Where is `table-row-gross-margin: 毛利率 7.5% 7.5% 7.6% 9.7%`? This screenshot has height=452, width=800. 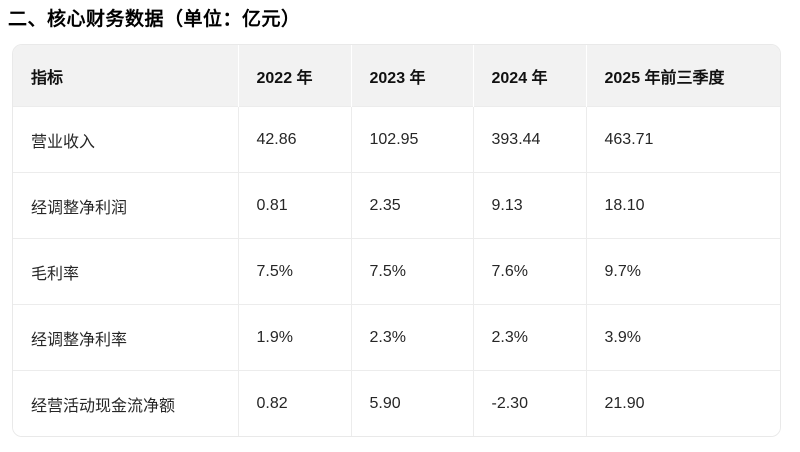 table-row-gross-margin: 毛利率 7.5% 7.5% 7.6% 9.7% is located at coordinates (396, 271).